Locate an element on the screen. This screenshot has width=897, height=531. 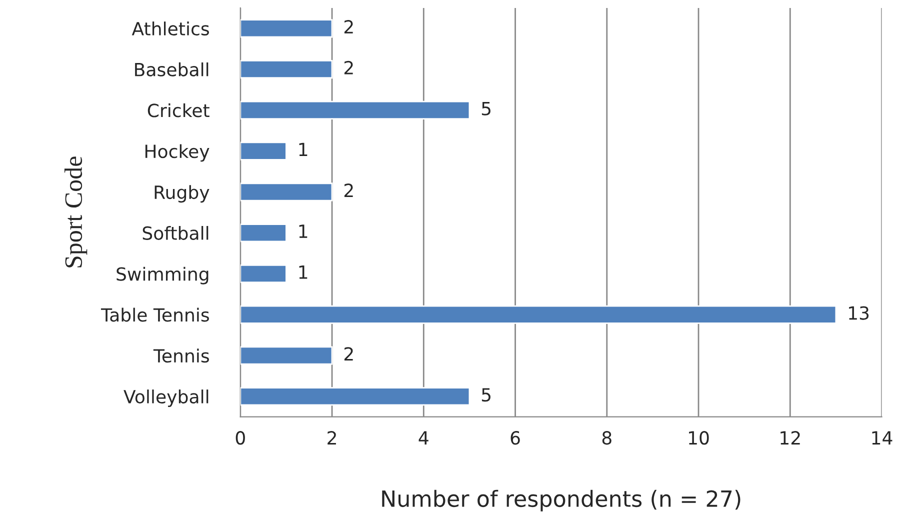
x-tick-label: 6 is located at coordinates (515, 438).